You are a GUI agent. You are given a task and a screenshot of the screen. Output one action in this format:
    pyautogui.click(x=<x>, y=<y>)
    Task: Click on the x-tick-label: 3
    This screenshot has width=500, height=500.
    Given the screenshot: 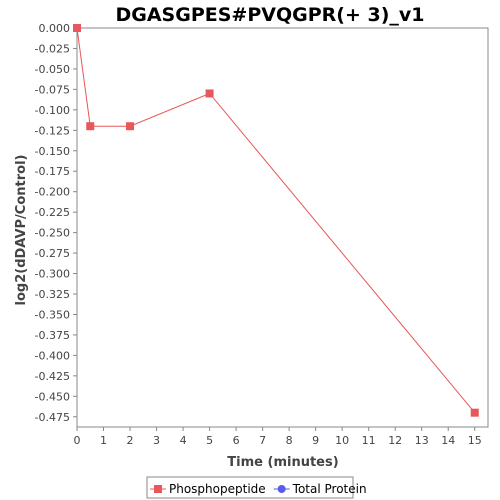 What is the action you would take?
    pyautogui.click(x=156, y=440)
    